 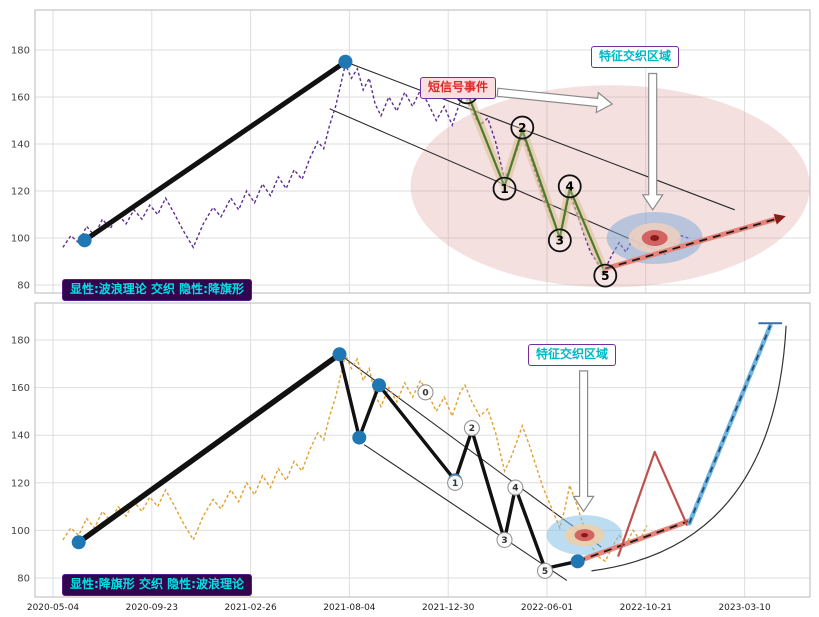 What do you see at coordinates (20, 192) in the screenshot?
I see `top-ytick-label: 120` at bounding box center [20, 192].